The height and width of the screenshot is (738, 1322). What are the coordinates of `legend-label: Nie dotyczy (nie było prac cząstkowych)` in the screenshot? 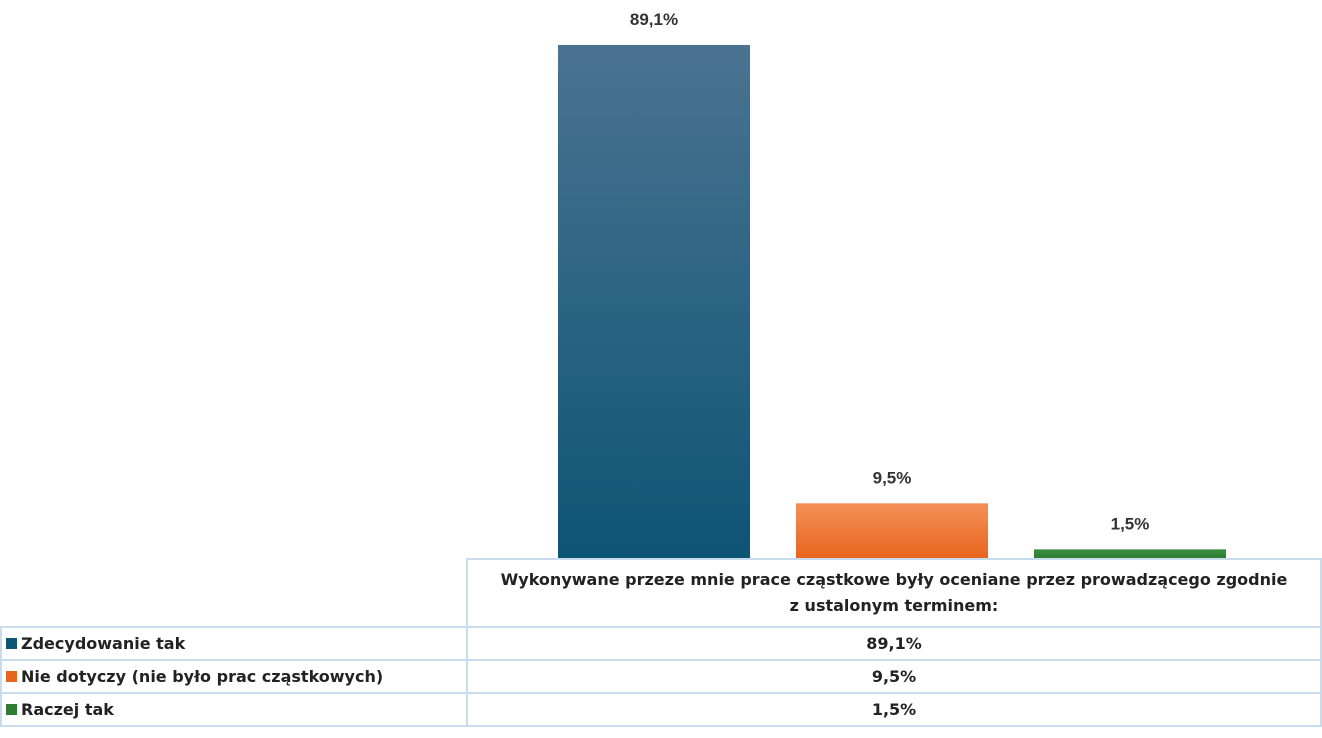 It's located at (202, 676).